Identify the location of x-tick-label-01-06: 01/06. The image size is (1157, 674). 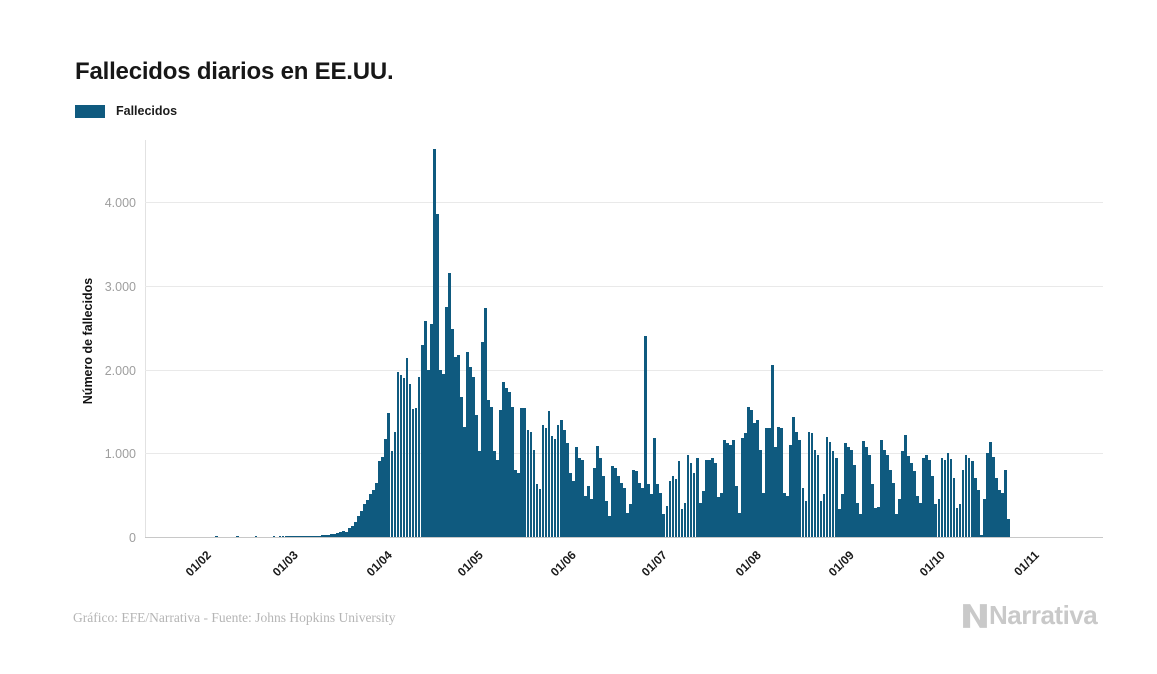
(564, 564).